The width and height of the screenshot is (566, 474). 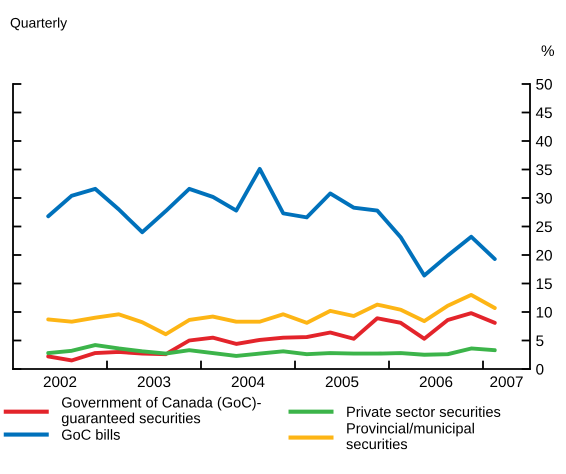 I want to click on x-tick-label: 2005, so click(x=342, y=382).